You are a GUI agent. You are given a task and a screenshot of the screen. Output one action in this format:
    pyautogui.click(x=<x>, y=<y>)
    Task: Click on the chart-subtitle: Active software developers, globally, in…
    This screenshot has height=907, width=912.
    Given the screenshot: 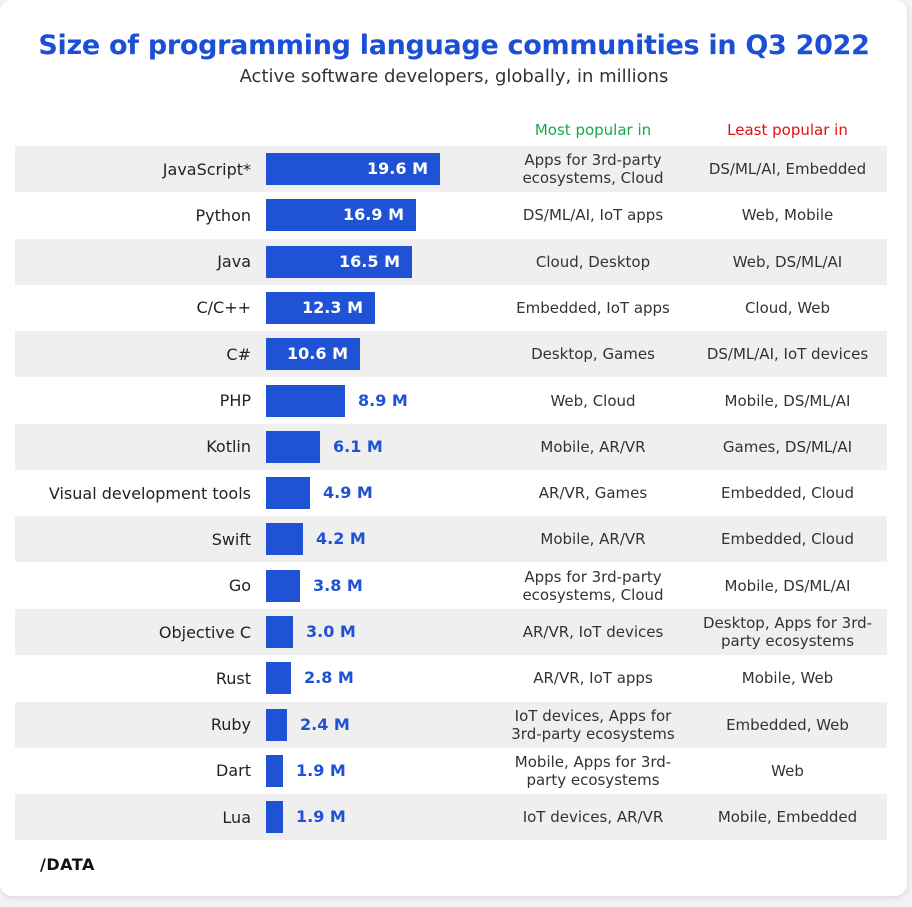 What is the action you would take?
    pyautogui.click(x=454, y=76)
    